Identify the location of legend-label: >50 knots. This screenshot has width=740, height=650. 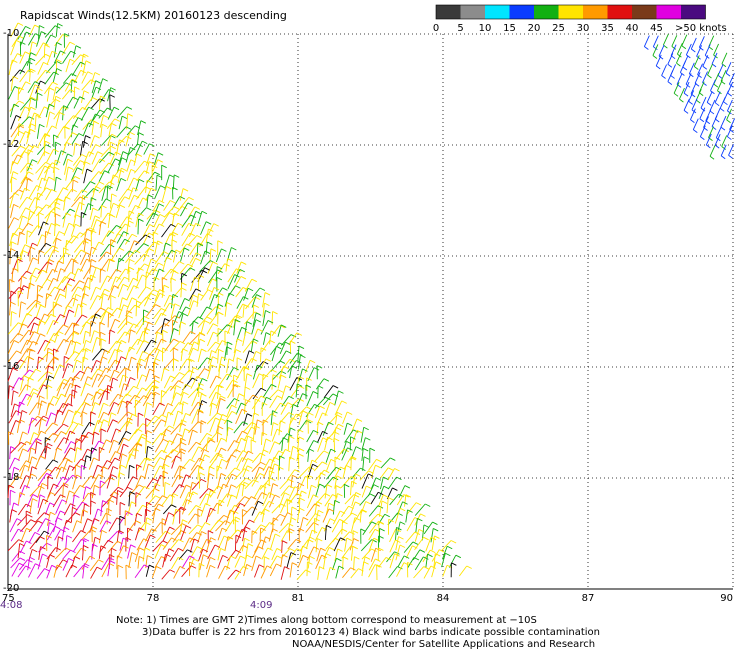
(701, 28).